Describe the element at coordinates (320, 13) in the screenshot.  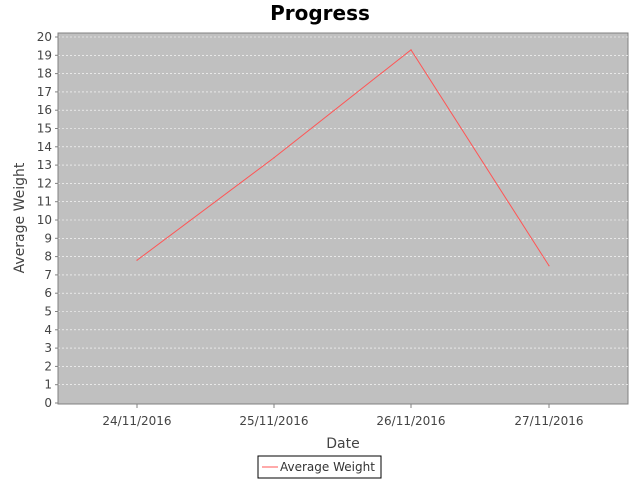
I see `chart-title: Progress` at that location.